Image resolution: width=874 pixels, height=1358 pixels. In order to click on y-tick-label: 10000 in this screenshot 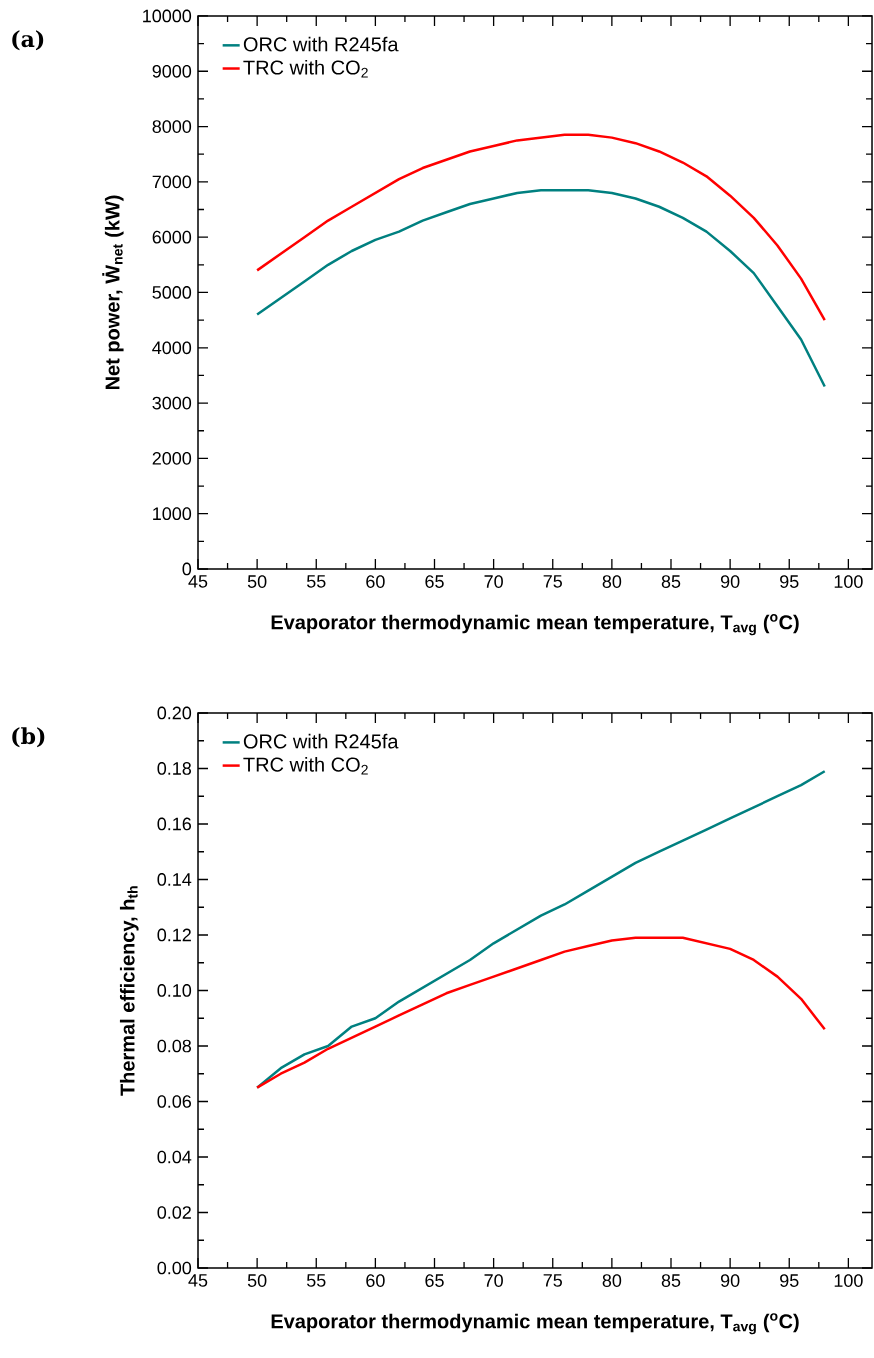, I will do `click(167, 16)`.